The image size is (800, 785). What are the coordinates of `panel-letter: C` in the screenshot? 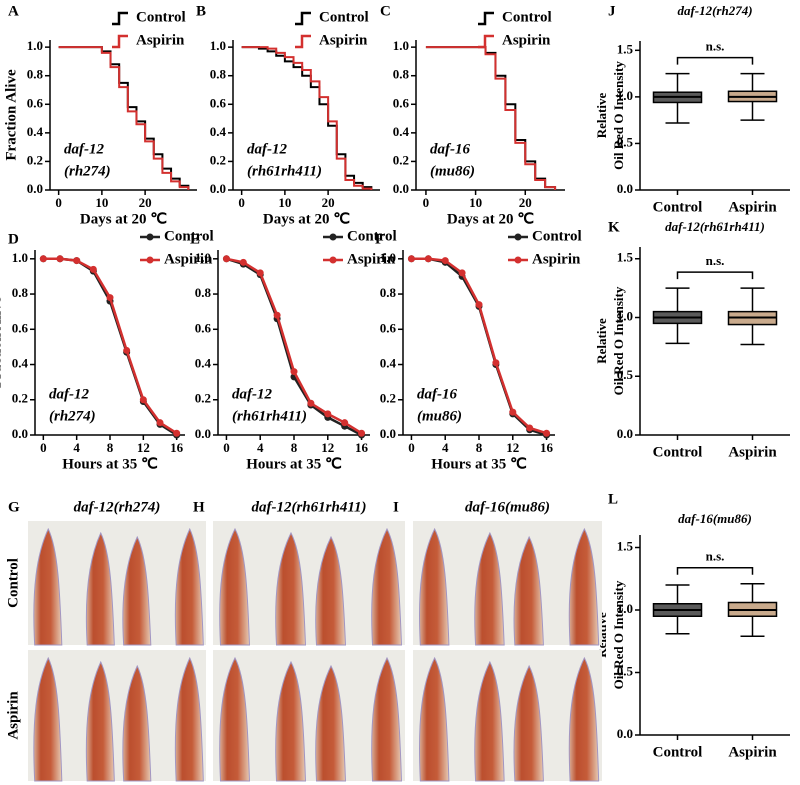 It's located at (385, 11).